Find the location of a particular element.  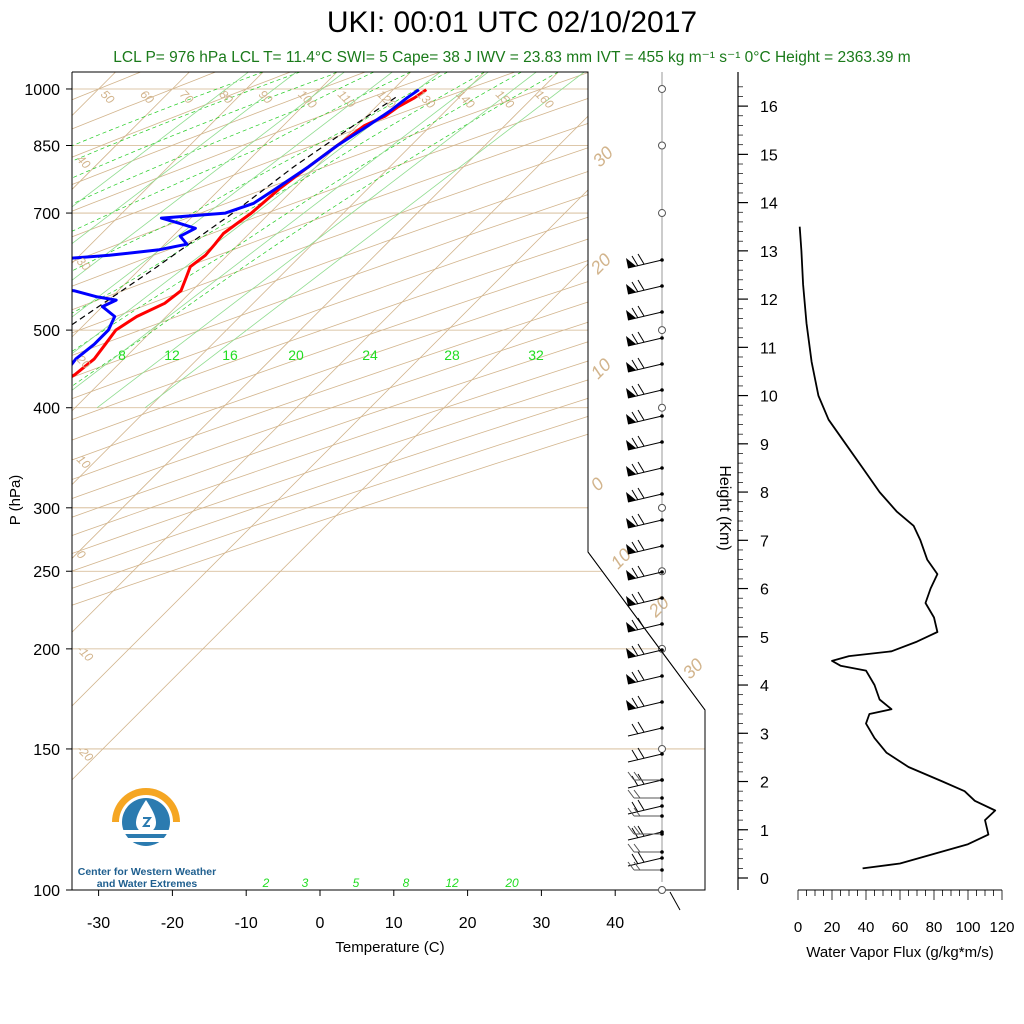

moist-adiabat-line is located at coordinates (186, 361).